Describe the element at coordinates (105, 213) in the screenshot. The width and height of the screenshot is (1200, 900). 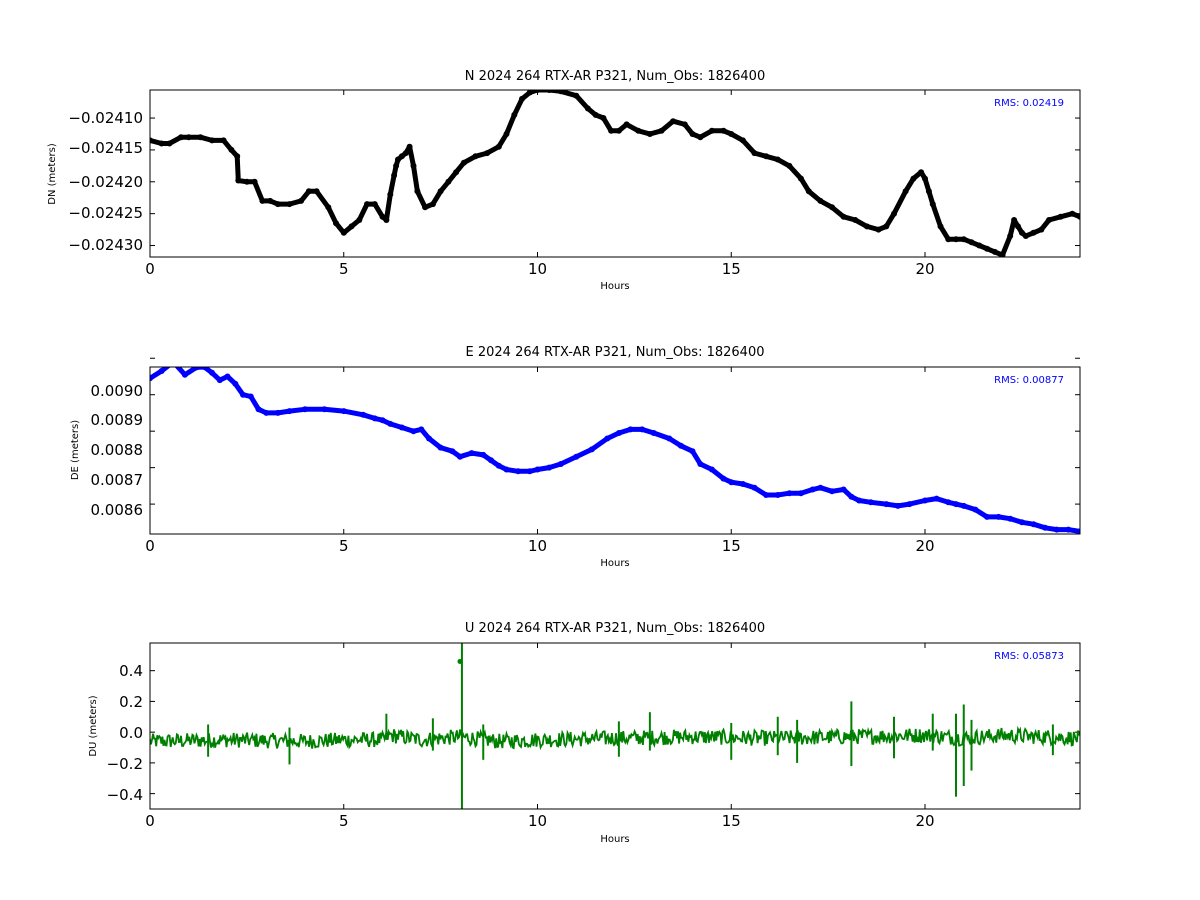
I see `y-tick-label: −0.02425` at that location.